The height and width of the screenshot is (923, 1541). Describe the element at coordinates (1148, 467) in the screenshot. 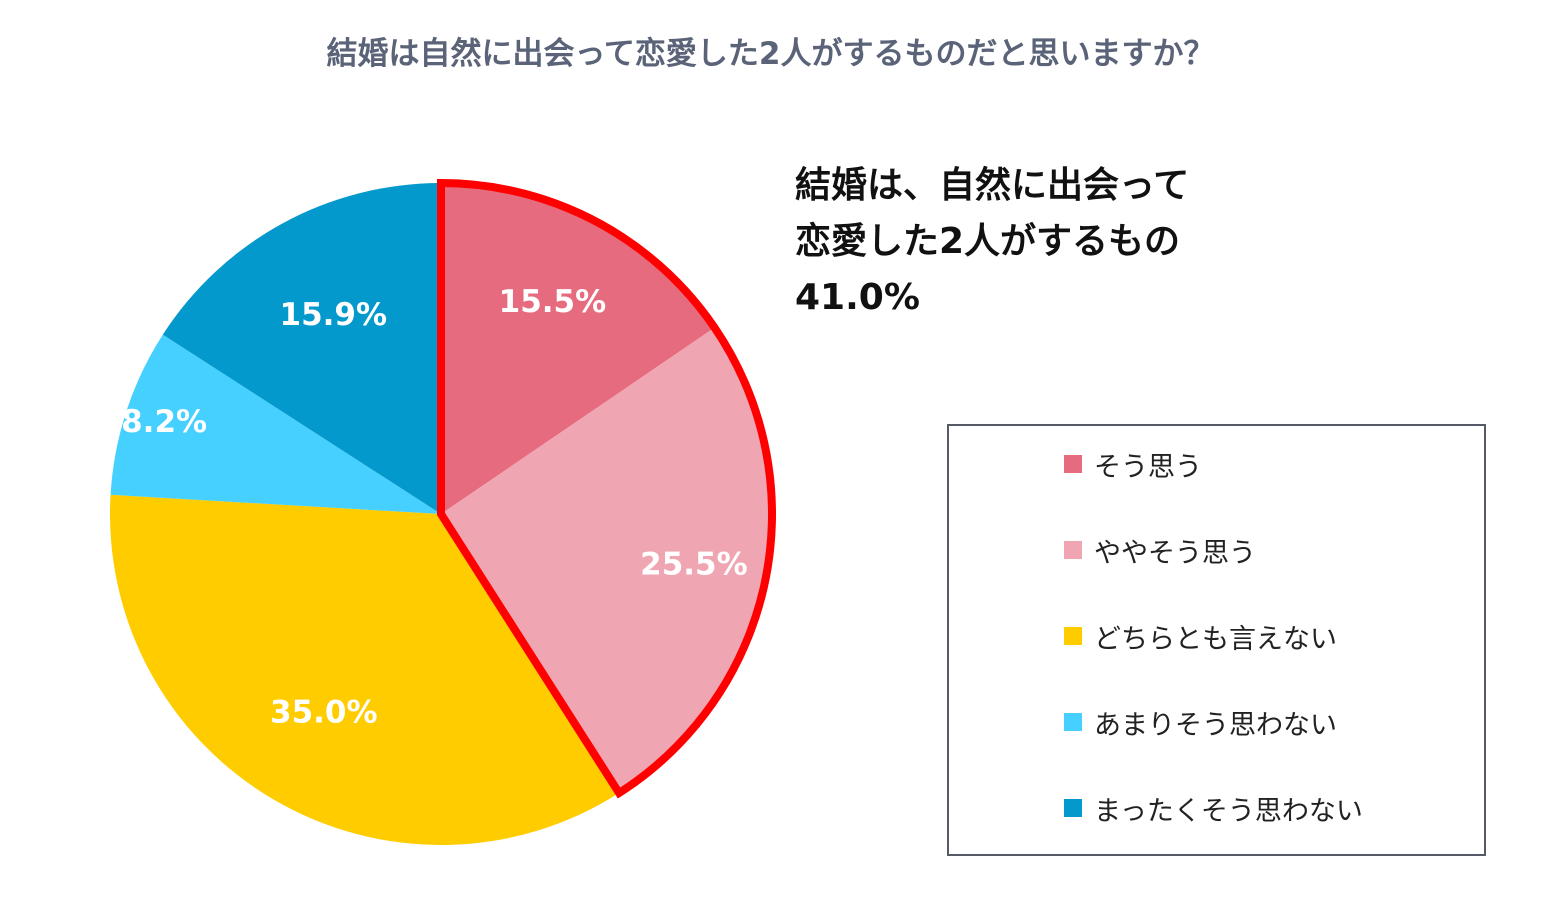

I see `legend-label: そう思う` at that location.